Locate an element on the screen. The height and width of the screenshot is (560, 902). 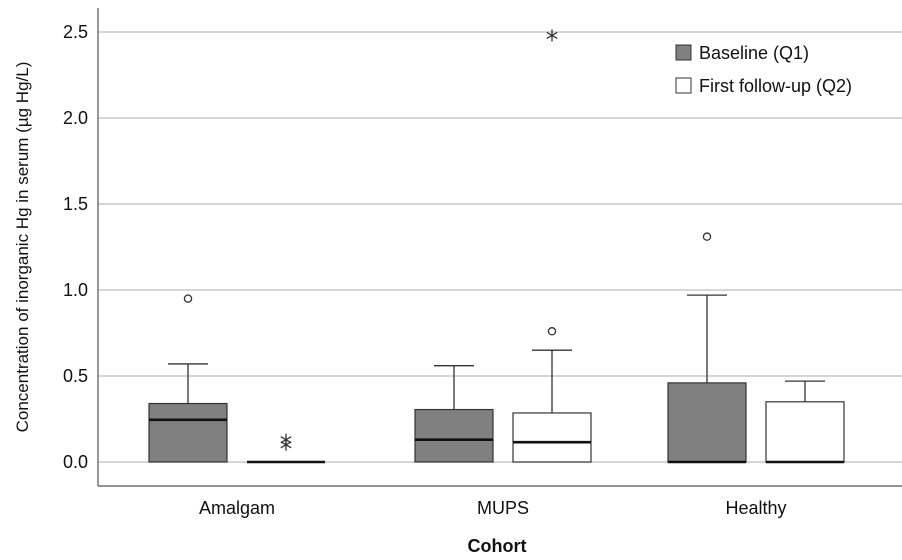
y-tick-label: 1.5 is located at coordinates (75, 204).